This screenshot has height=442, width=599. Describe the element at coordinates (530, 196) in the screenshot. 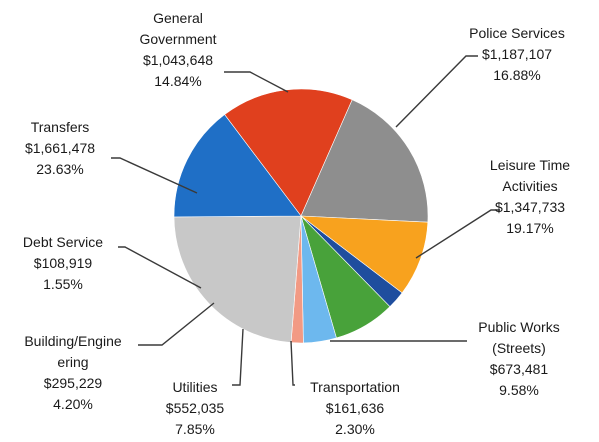

I see `slice-label-leisure-time-activities: Leisure Time Activities $1,347,733 19.17%` at that location.